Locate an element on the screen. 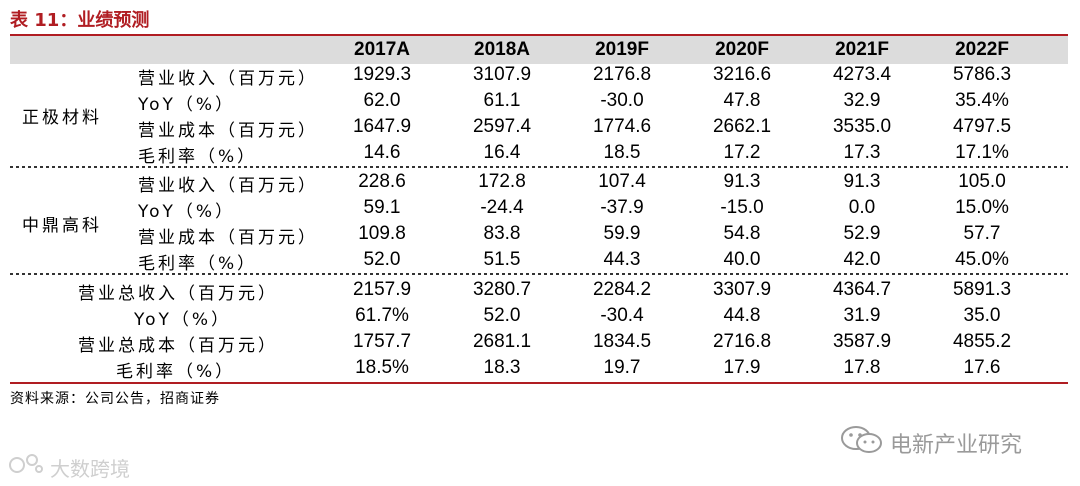  row-label: 营业成本（百万元） is located at coordinates (228, 131).